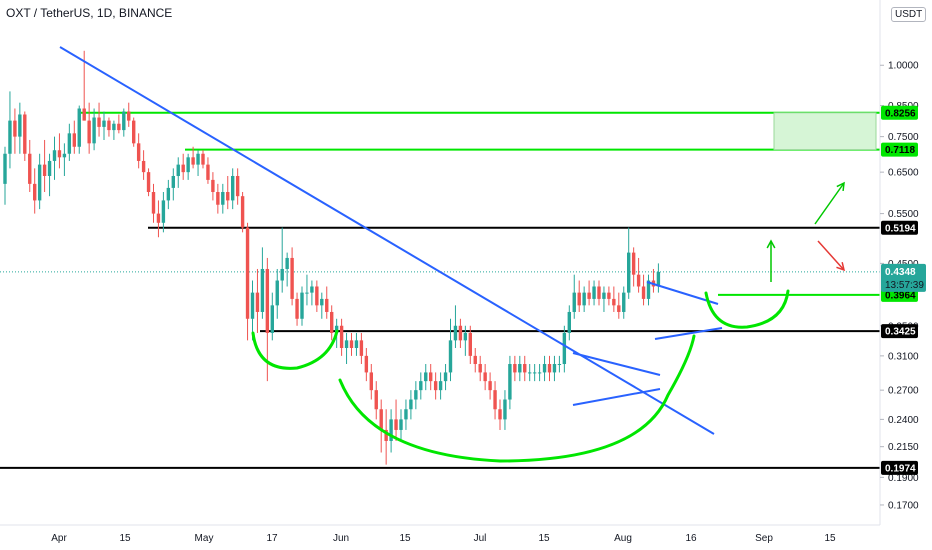  What do you see at coordinates (899, 467) in the screenshot?
I see `price-pill-0-1974: 0.1974` at bounding box center [899, 467].